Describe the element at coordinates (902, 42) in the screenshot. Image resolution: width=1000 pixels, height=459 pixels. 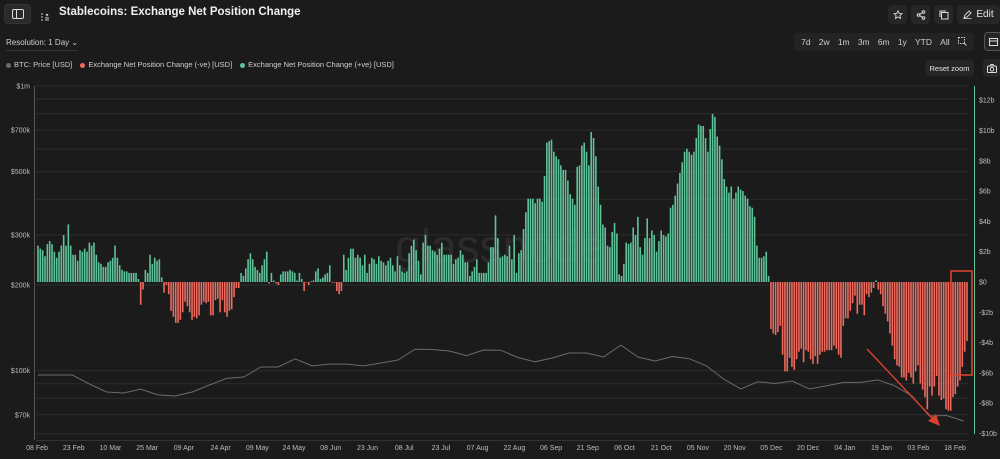
I see `range-1y: 1y` at that location.